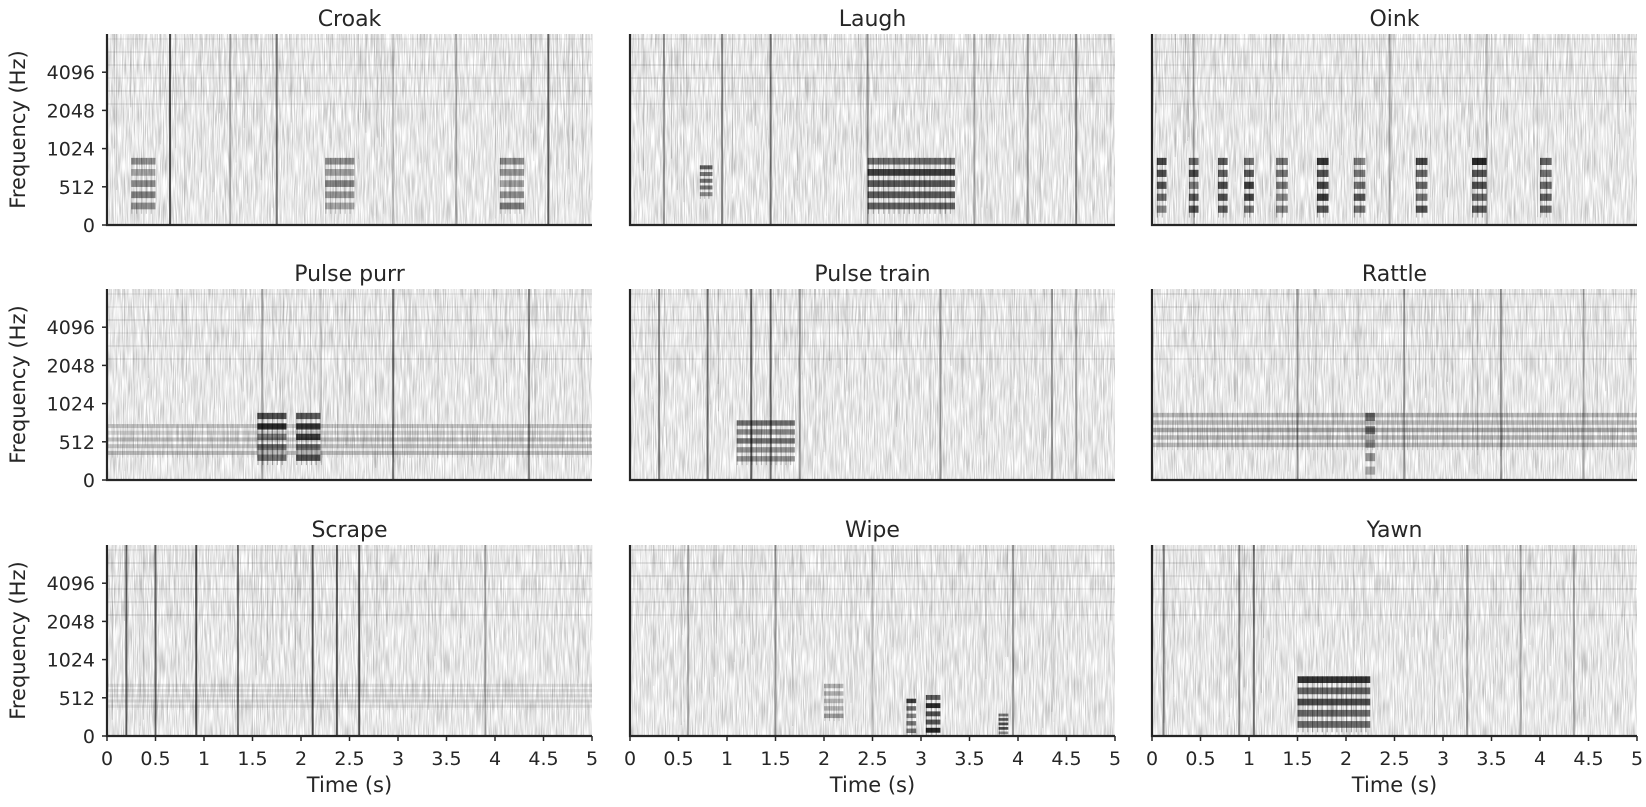 This screenshot has height=807, width=1646. What do you see at coordinates (1443, 759) in the screenshot?
I see `x-tick-label: 3` at bounding box center [1443, 759].